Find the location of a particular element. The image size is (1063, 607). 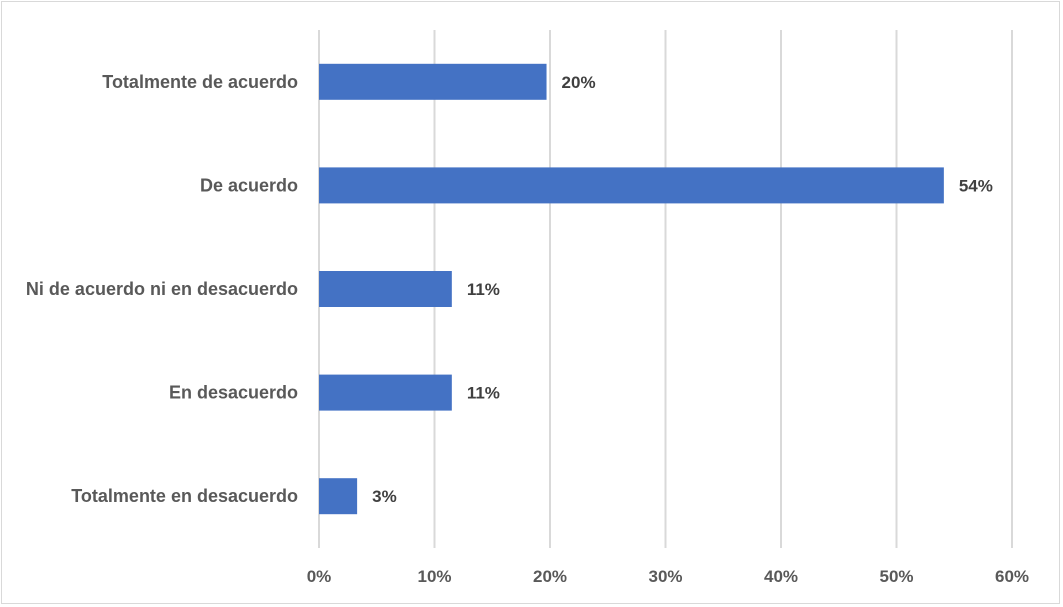

data-label: 20% is located at coordinates (579, 82).